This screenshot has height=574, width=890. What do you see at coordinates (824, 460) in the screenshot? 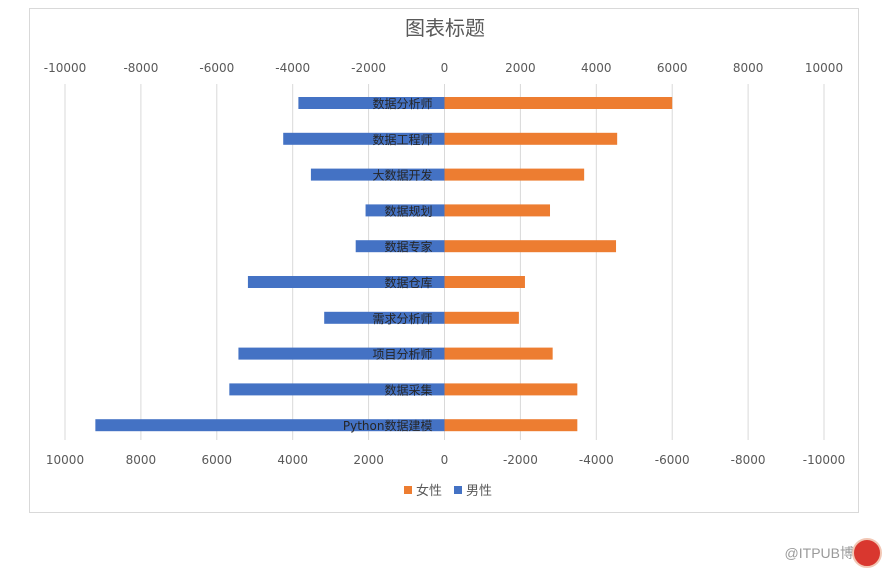
I see `bottom-axis-tick-label: -10000` at bounding box center [824, 460].